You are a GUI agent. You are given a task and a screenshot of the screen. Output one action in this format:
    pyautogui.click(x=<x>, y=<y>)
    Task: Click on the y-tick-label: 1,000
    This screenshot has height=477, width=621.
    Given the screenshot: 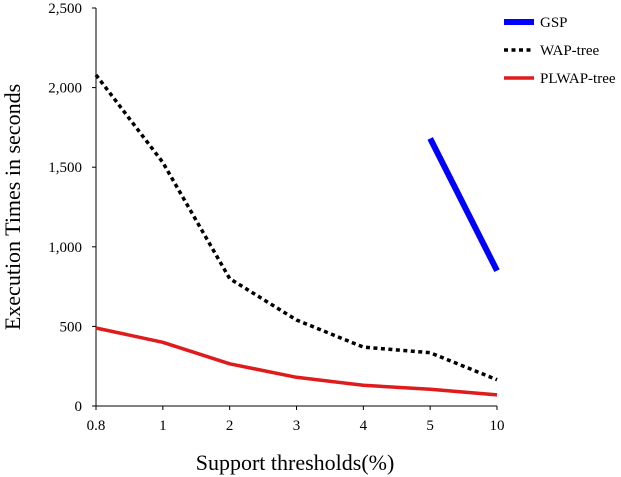 What is the action you would take?
    pyautogui.click(x=65, y=248)
    